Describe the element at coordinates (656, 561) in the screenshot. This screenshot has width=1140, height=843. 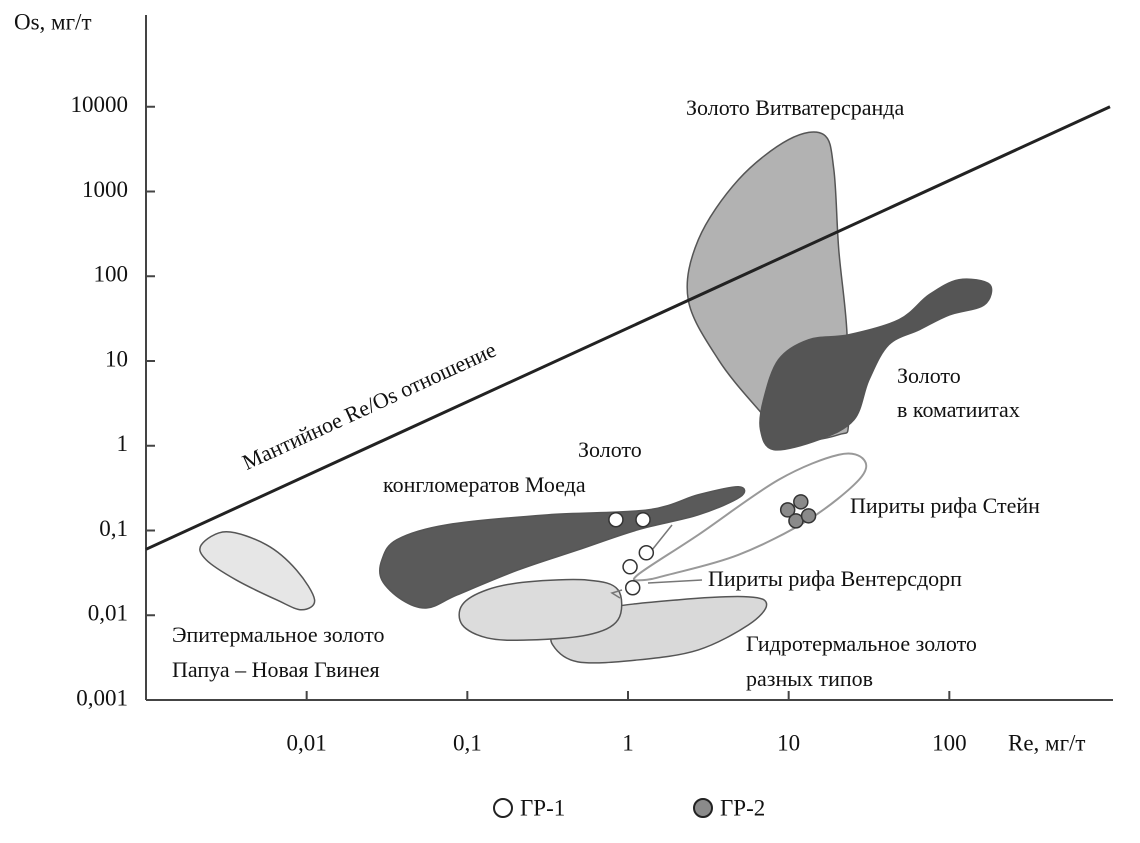
I see `leader-lines` at that location.